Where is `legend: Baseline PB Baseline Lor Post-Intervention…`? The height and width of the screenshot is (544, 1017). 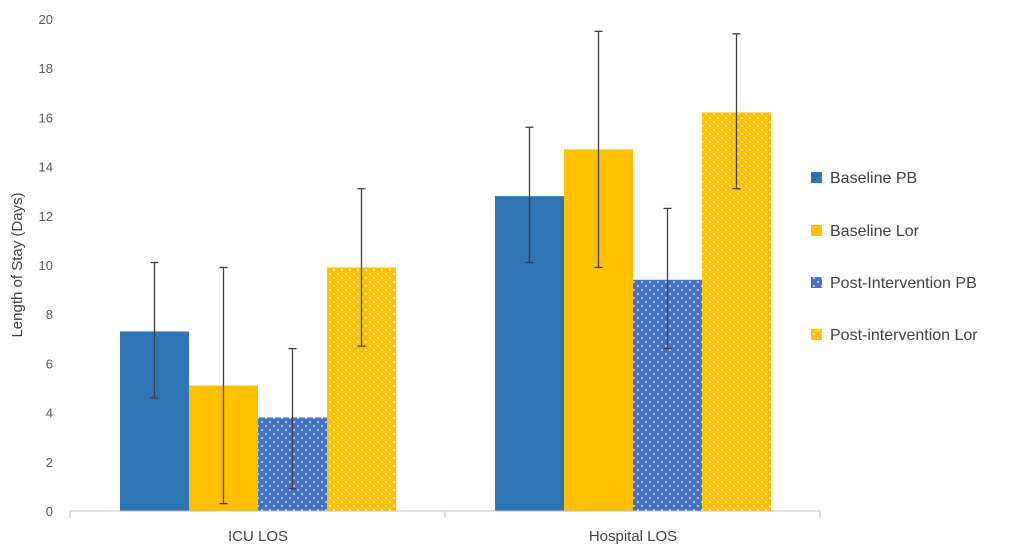
legend: Baseline PB Baseline Lor Post-Intervention… is located at coordinates (894, 257).